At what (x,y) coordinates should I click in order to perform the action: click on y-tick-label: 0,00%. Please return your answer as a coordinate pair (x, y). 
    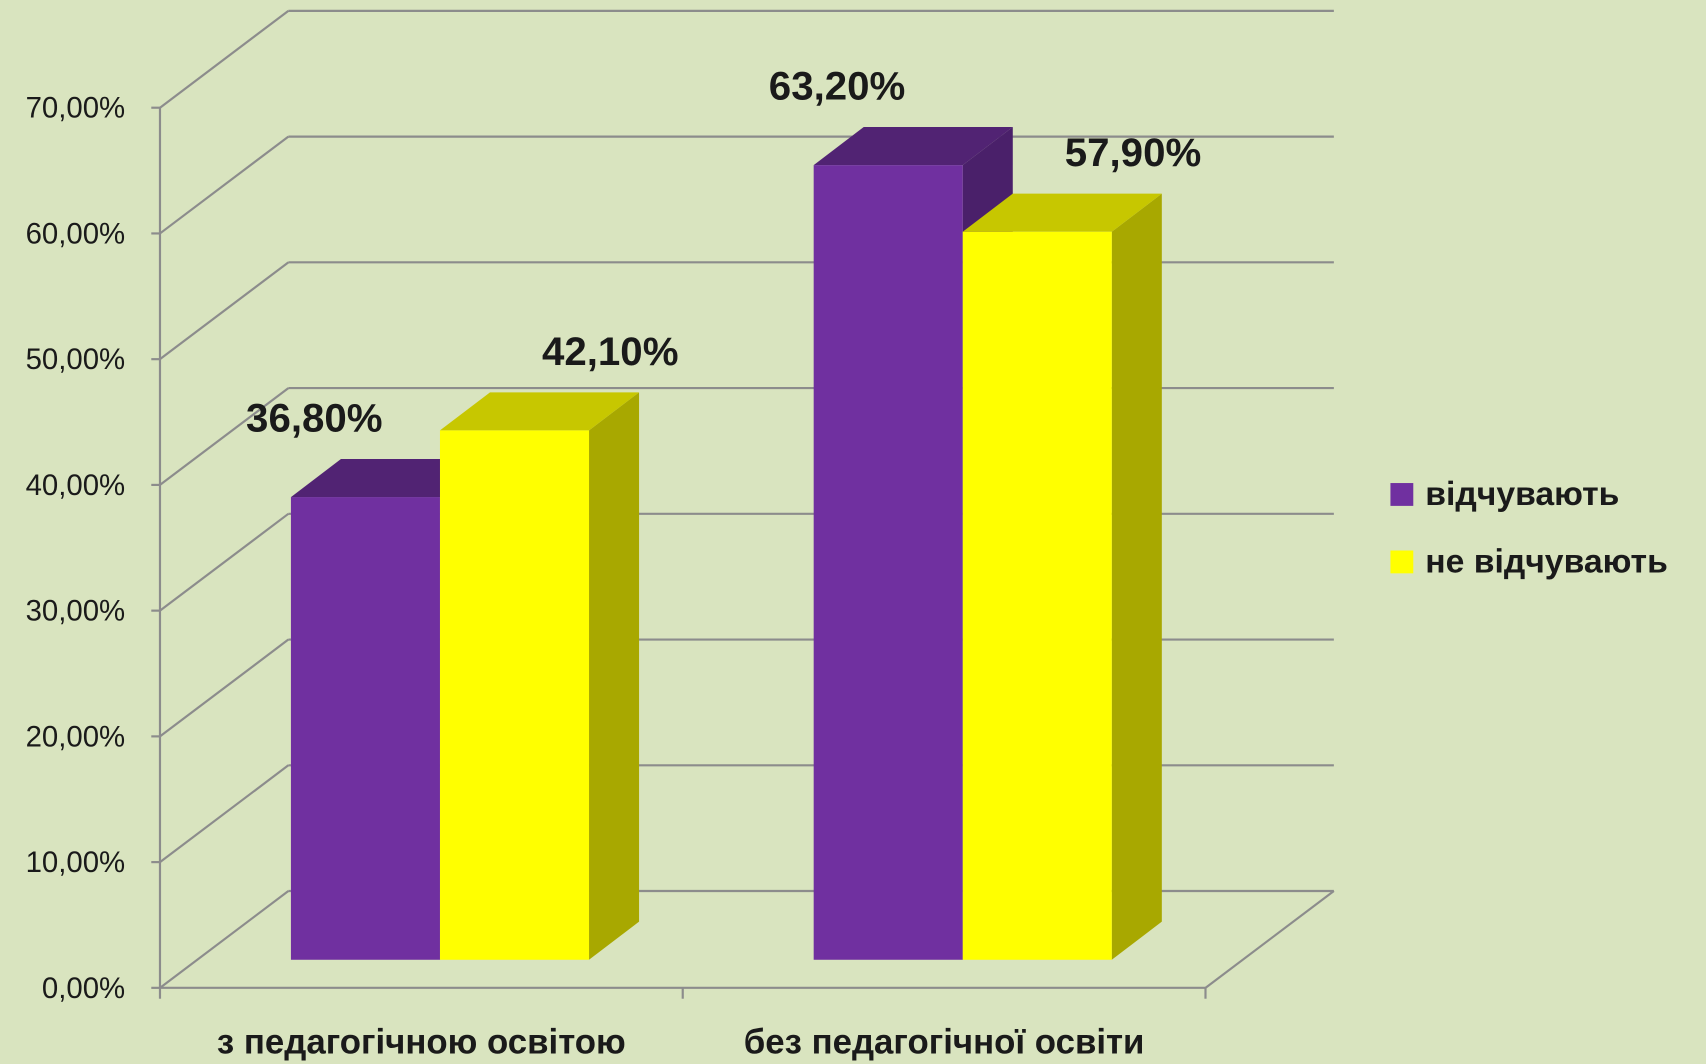
    Looking at the image, I should click on (83, 988).